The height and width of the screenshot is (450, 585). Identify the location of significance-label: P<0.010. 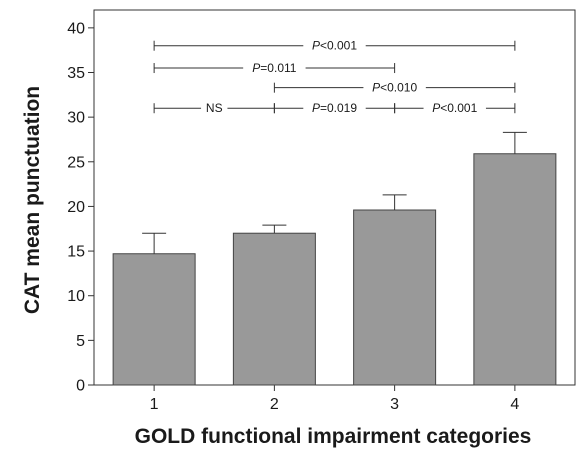
(394, 88).